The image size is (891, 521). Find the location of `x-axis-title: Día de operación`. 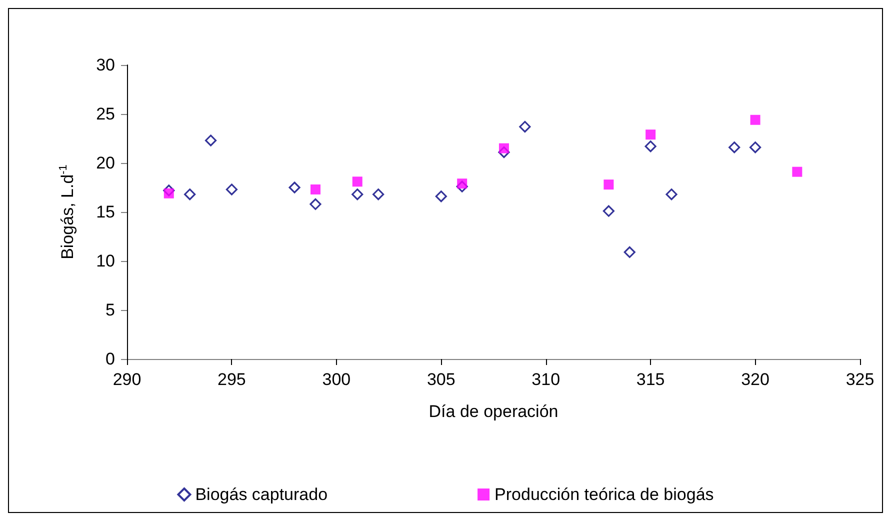

x-axis-title: Día de operación is located at coordinates (493, 411).